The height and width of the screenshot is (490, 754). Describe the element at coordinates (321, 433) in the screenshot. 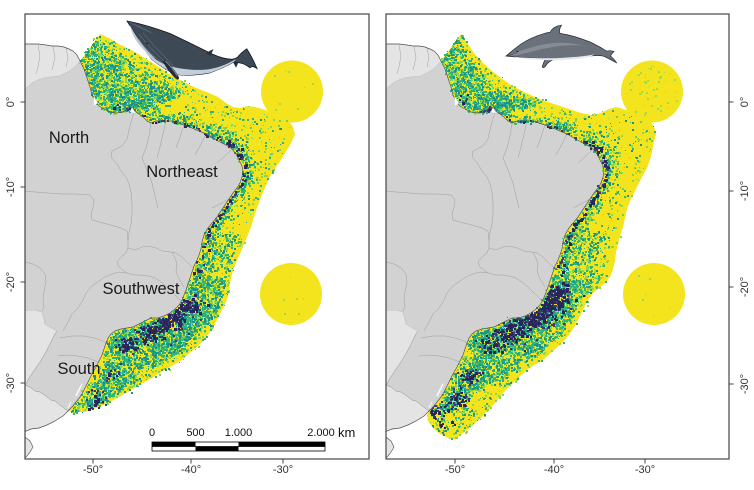

I see `svg-text: 2.000` at that location.